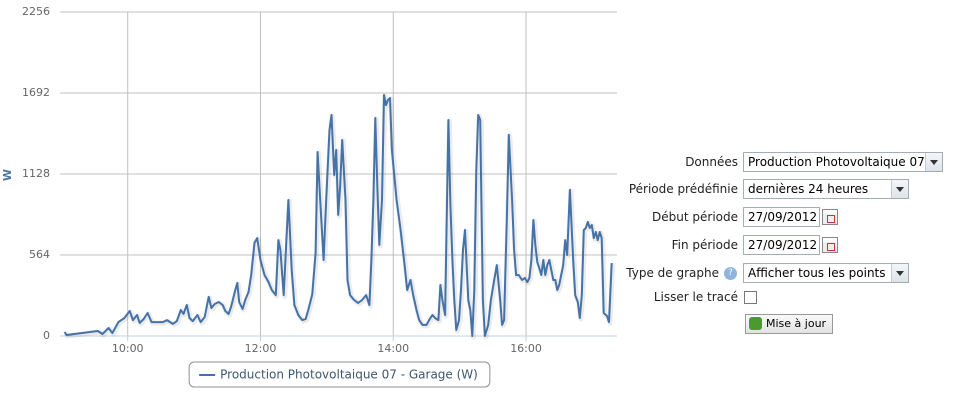  What do you see at coordinates (7, 175) in the screenshot?
I see `y-axis-title: W` at bounding box center [7, 175].